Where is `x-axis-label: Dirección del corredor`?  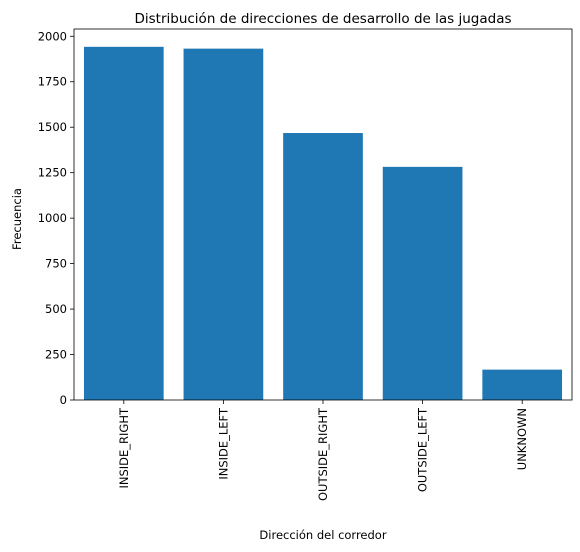
x-axis-label: Dirección del corredor is located at coordinates (322, 535).